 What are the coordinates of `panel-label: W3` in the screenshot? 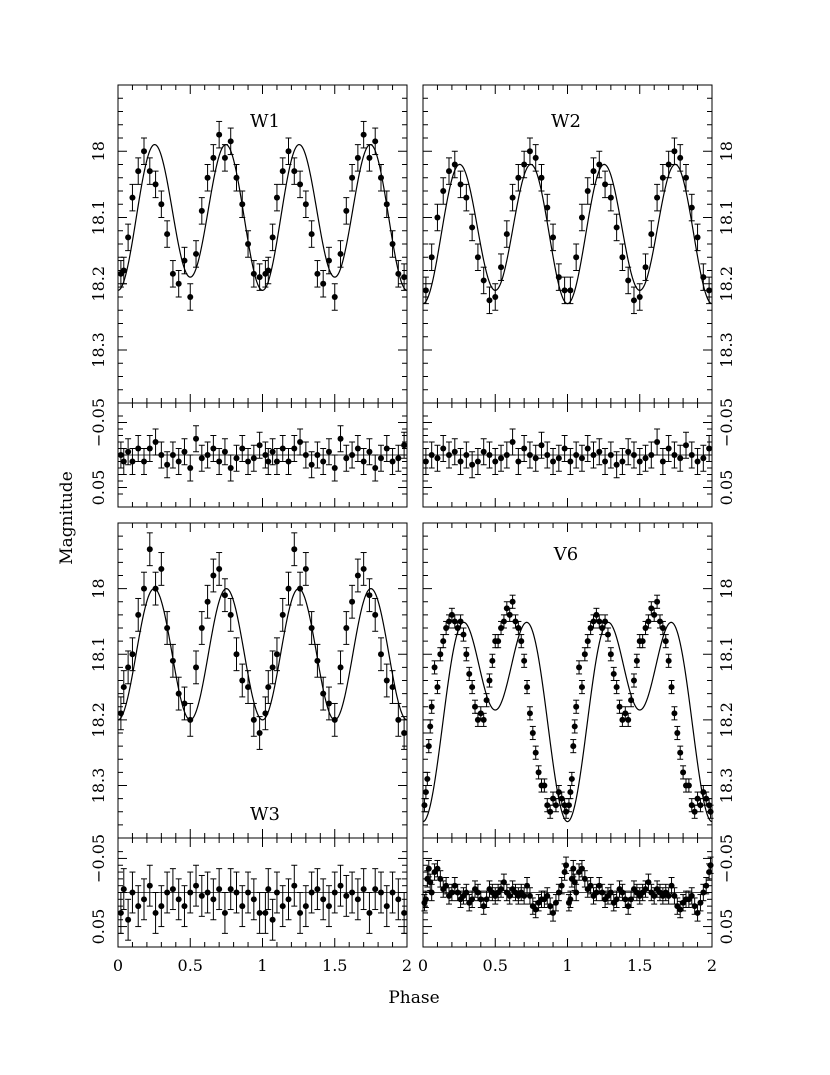 It's located at (265, 814).